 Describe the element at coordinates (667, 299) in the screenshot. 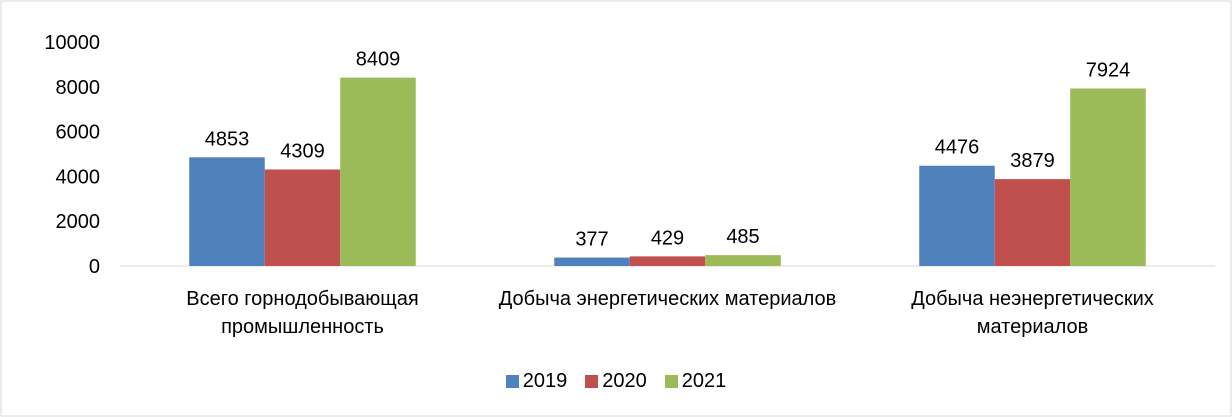

I see `x-tick-label: Добыча энергетических материалов` at that location.